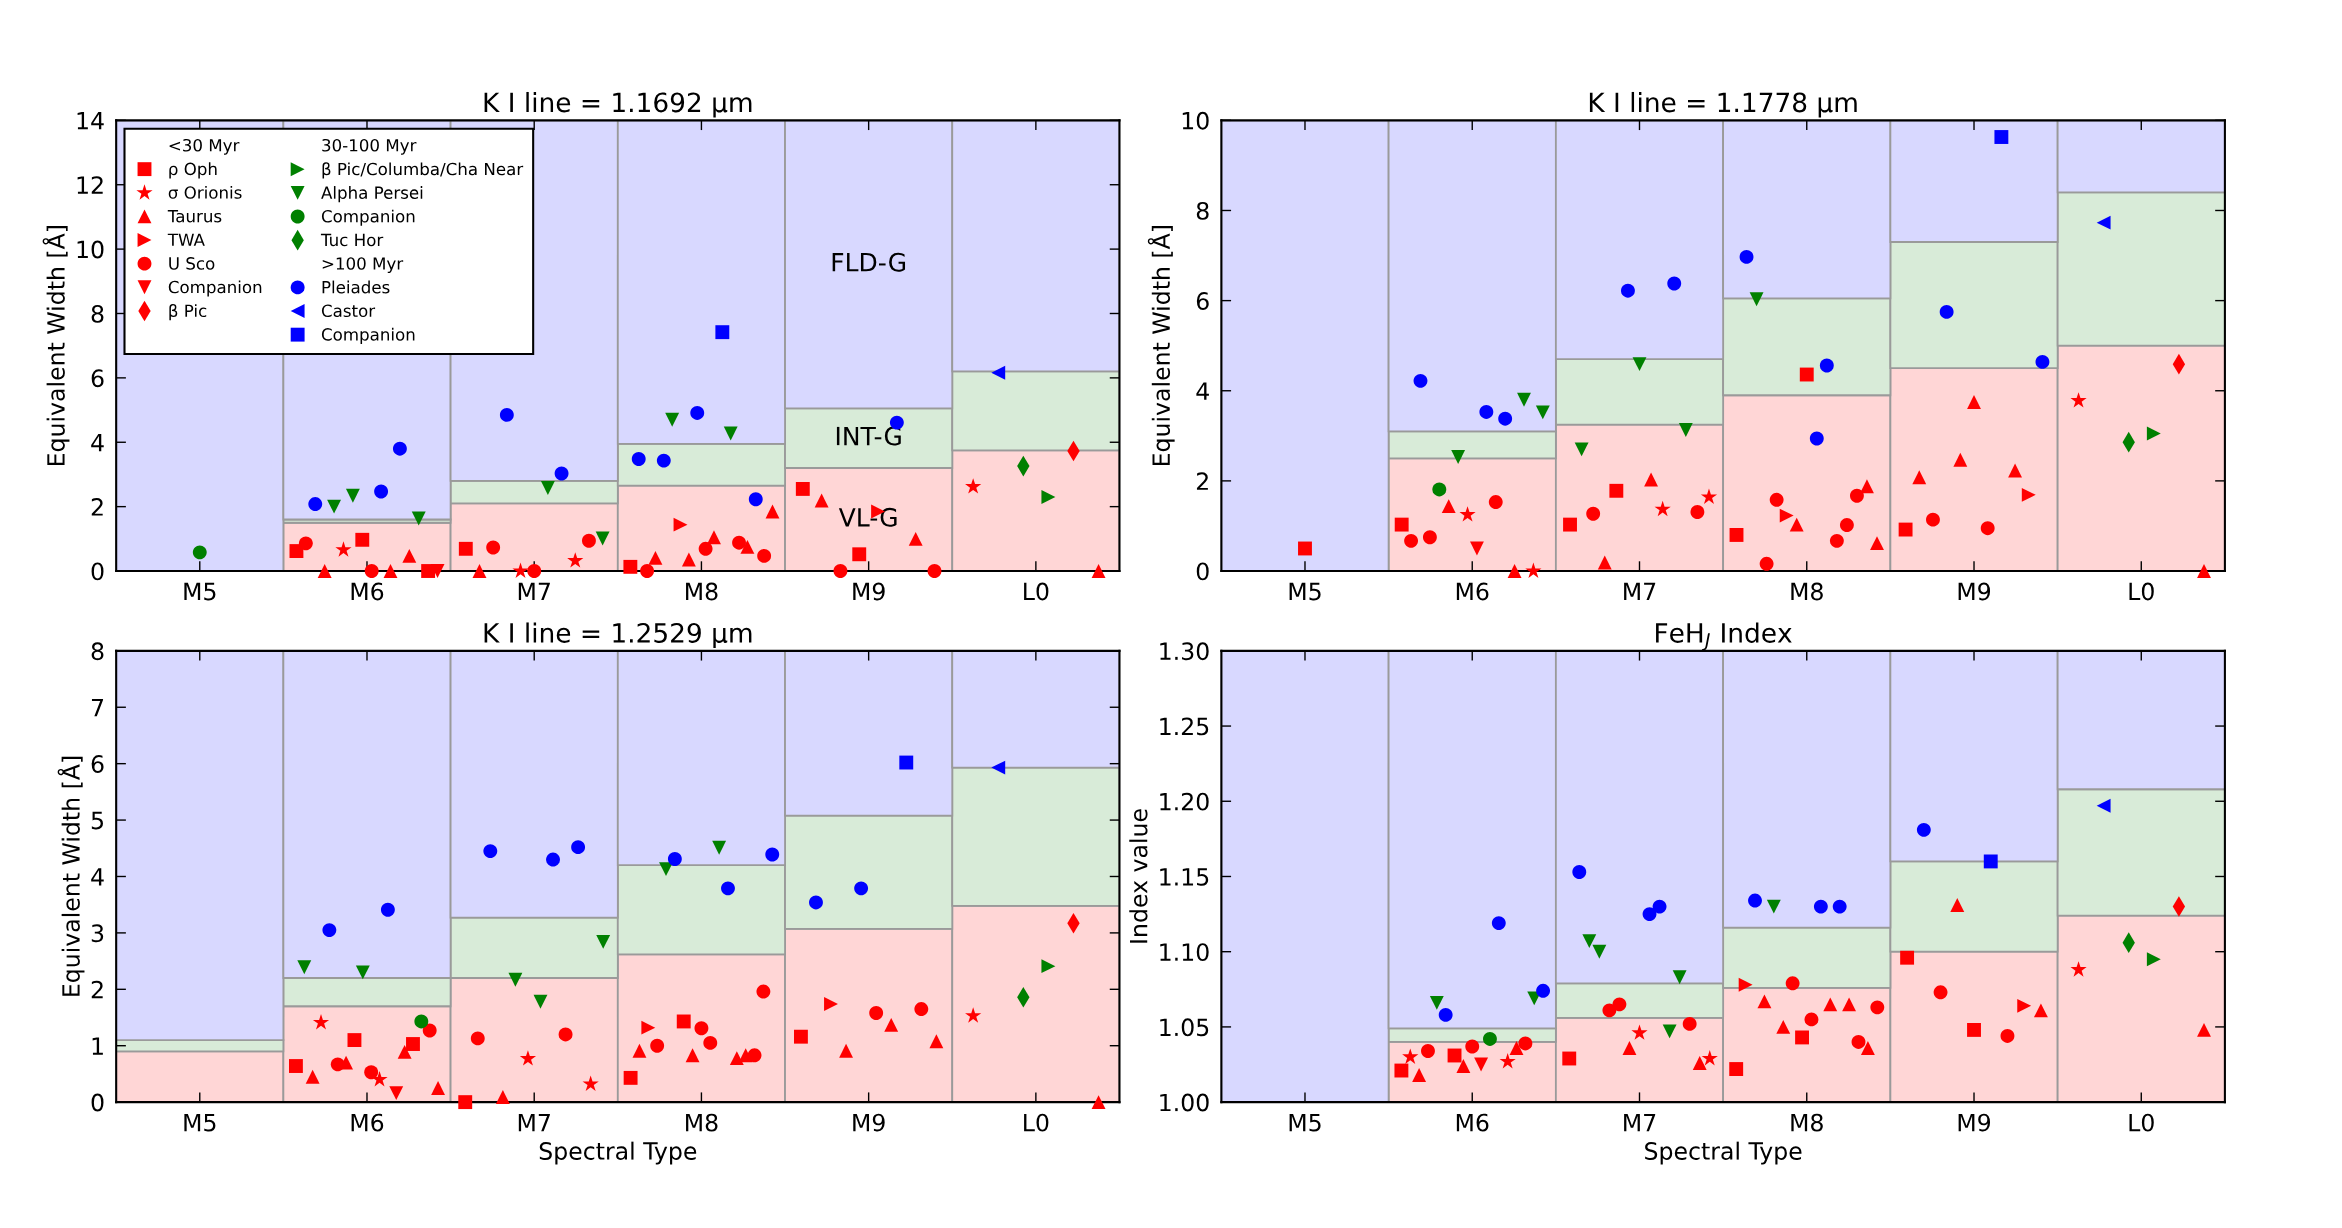 Image resolution: width=2342 pixels, height=1228 pixels. What do you see at coordinates (192, 263) in the screenshot?
I see `legend-label: U Sco` at bounding box center [192, 263].